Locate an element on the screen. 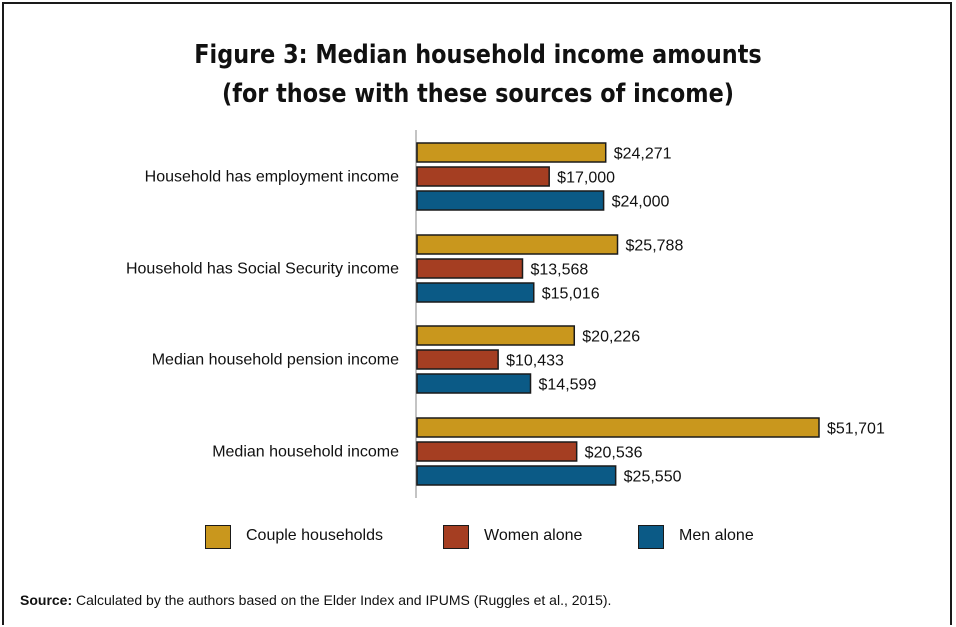  legend-label-couple-households: Couple households is located at coordinates (314, 535).